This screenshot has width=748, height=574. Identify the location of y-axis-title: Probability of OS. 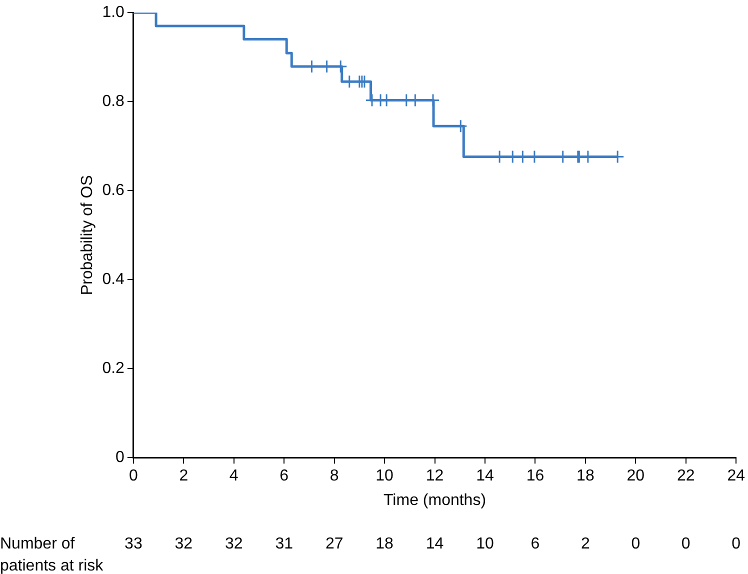
(87, 235).